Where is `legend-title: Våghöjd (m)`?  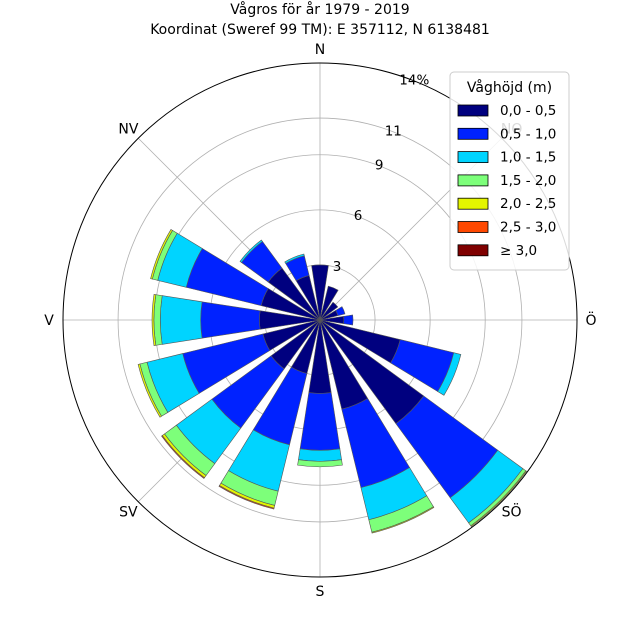
legend-title: Våghöjd (m) is located at coordinates (509, 87).